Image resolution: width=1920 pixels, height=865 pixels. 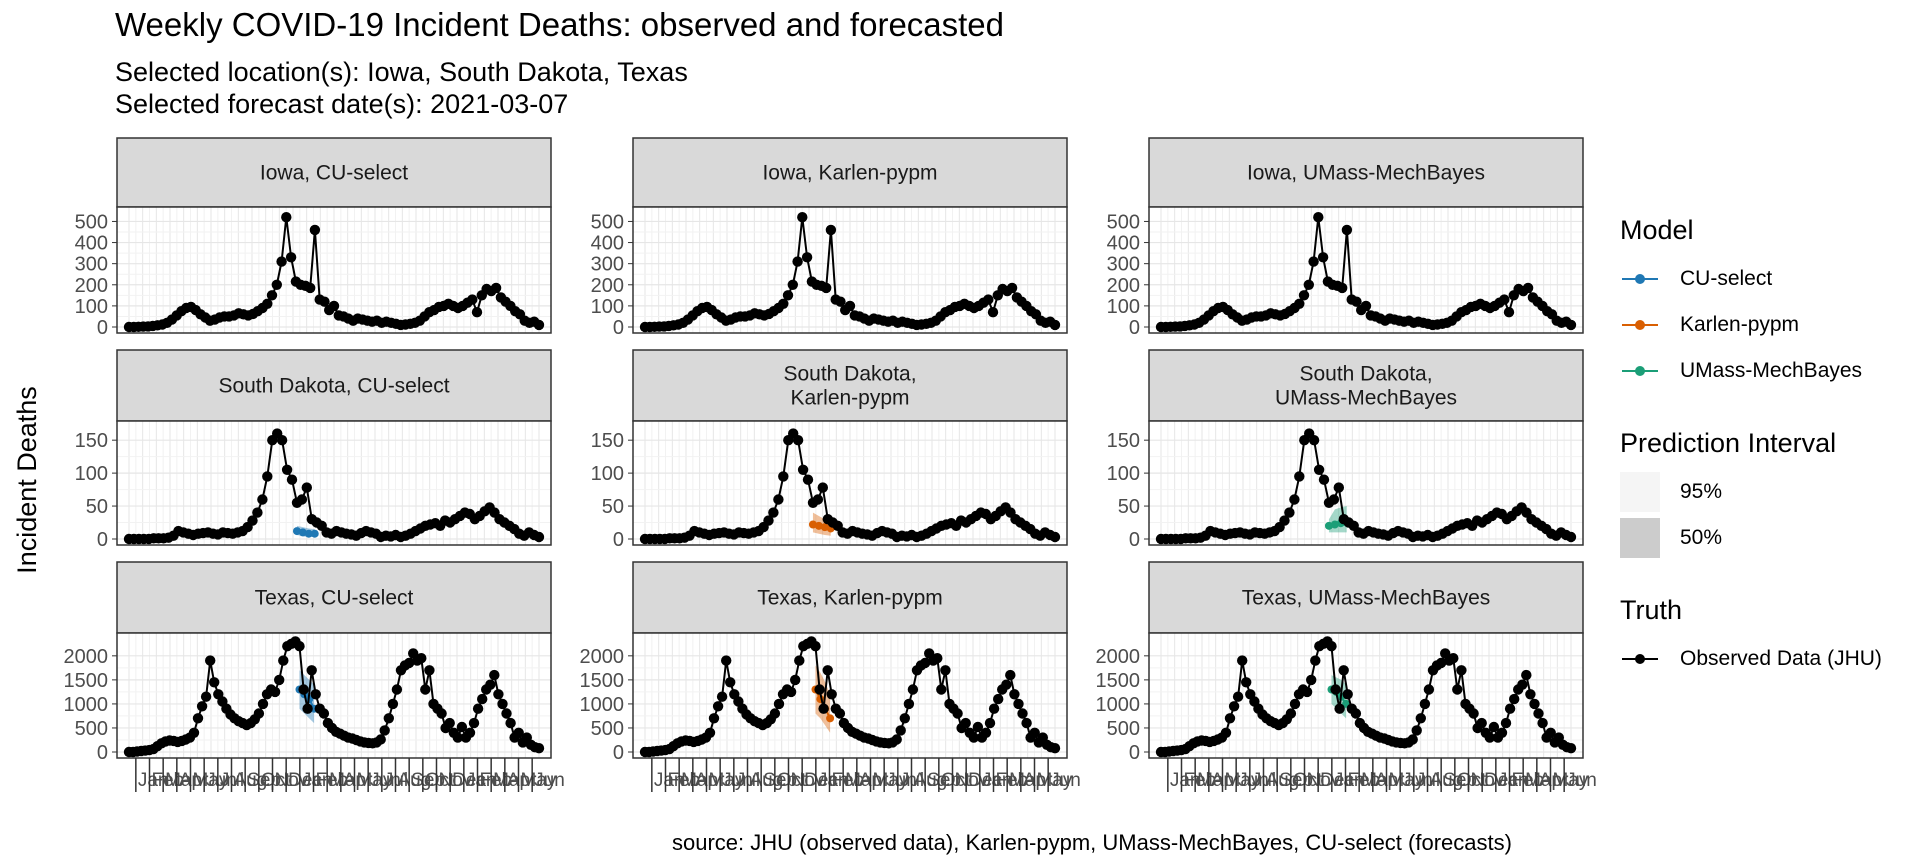 What do you see at coordinates (1366, 597) in the screenshot?
I see `strip-texas-umass-mechbayes` at bounding box center [1366, 597].